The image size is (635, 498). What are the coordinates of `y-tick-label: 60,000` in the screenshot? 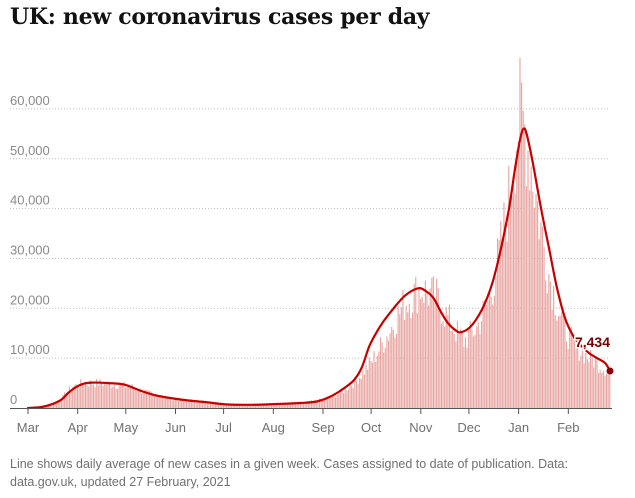 It's located at (30, 100).